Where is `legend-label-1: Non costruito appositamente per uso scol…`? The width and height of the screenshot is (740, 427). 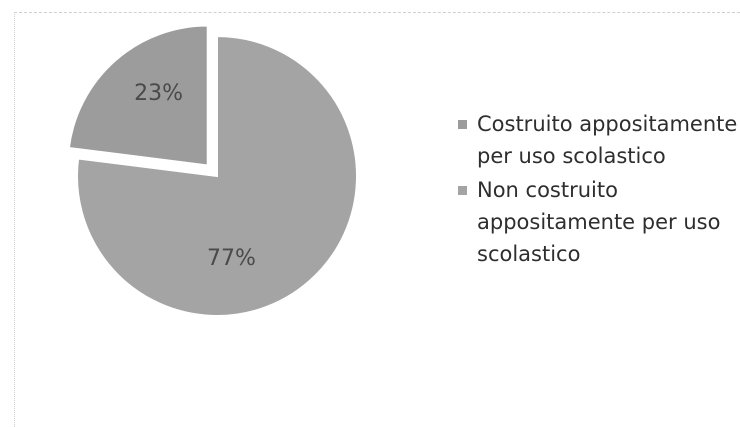 legend-label-1: Non costruito appositamente per uso scol… is located at coordinates (599, 222).